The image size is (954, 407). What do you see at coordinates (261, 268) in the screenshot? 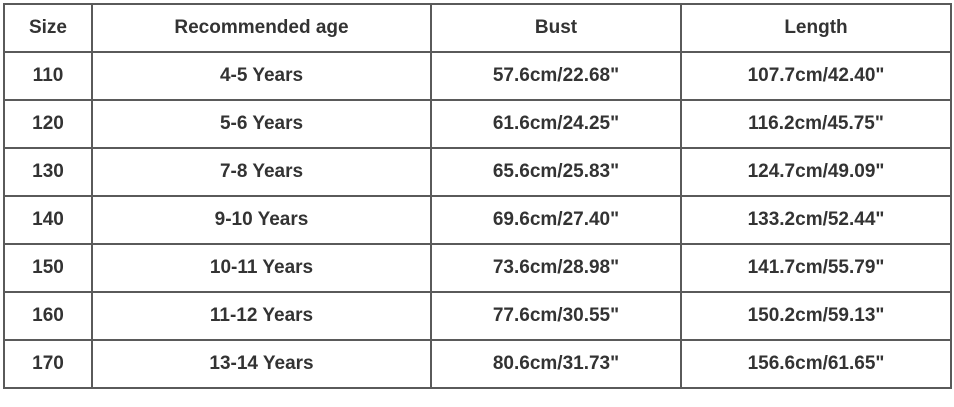
I see `age-cell: 10-11 Years` at bounding box center [261, 268].